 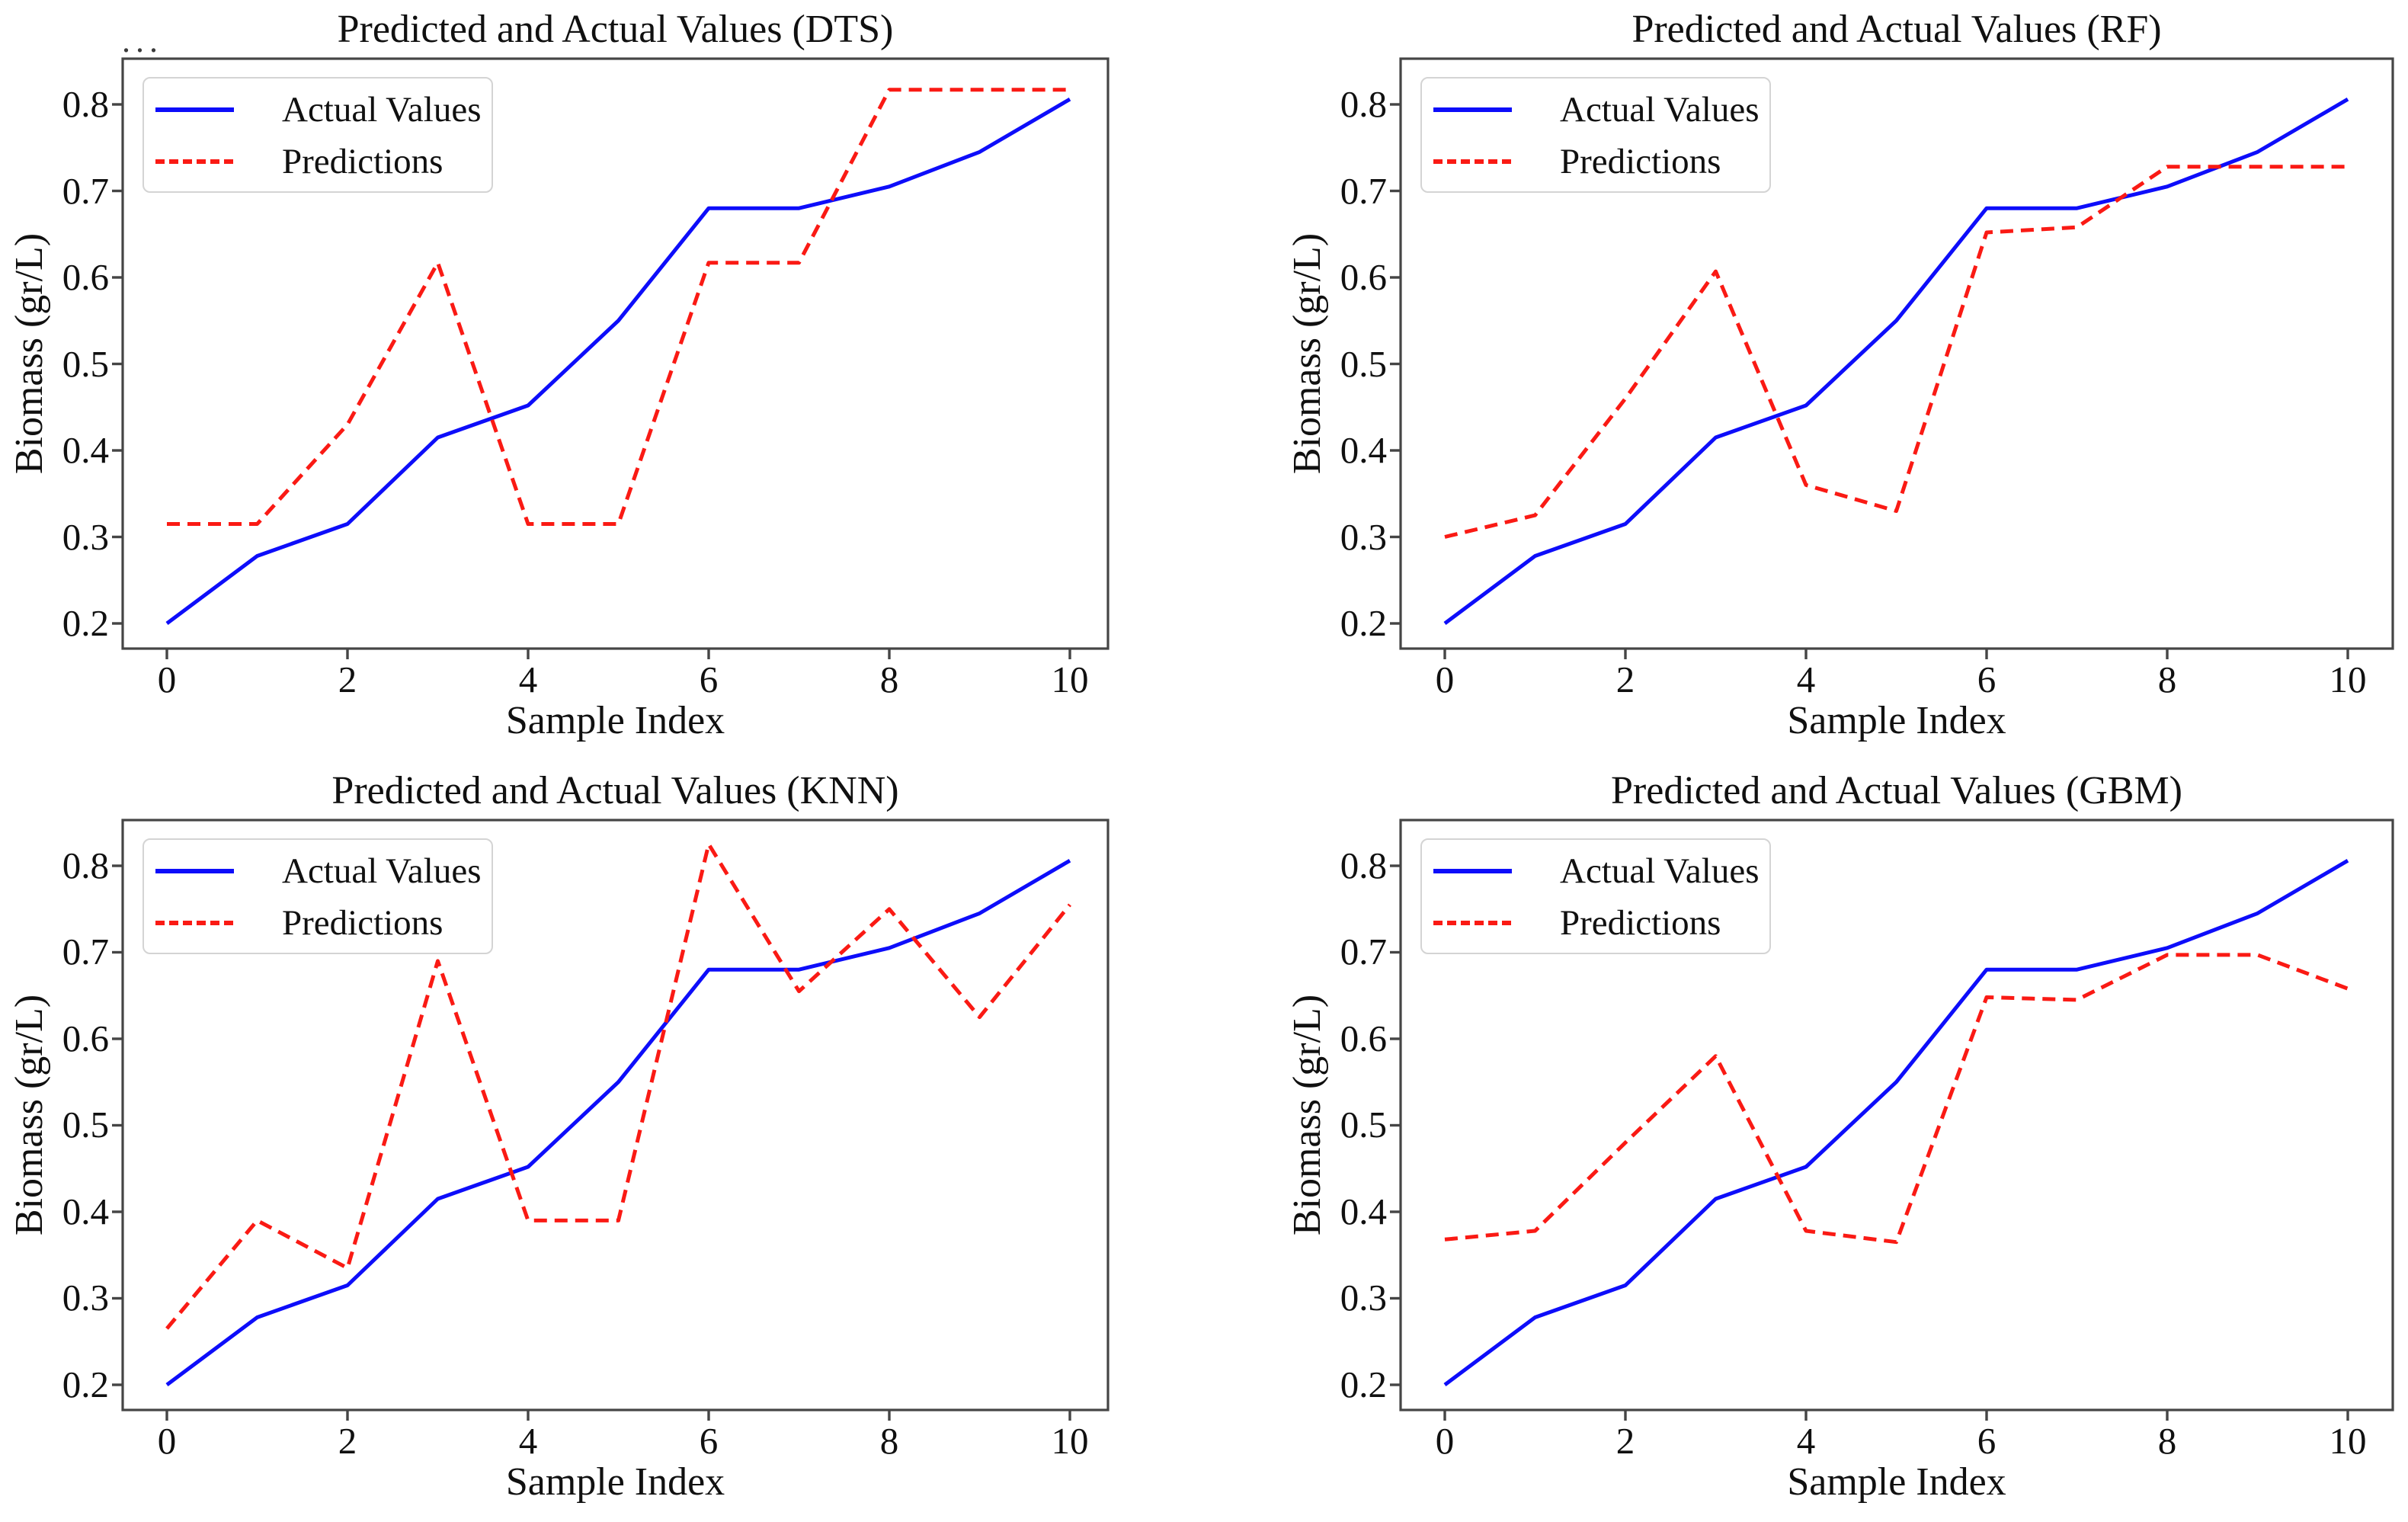 I want to click on chart-title: Predicted and Actual Values (KNN), so click(x=615, y=790).